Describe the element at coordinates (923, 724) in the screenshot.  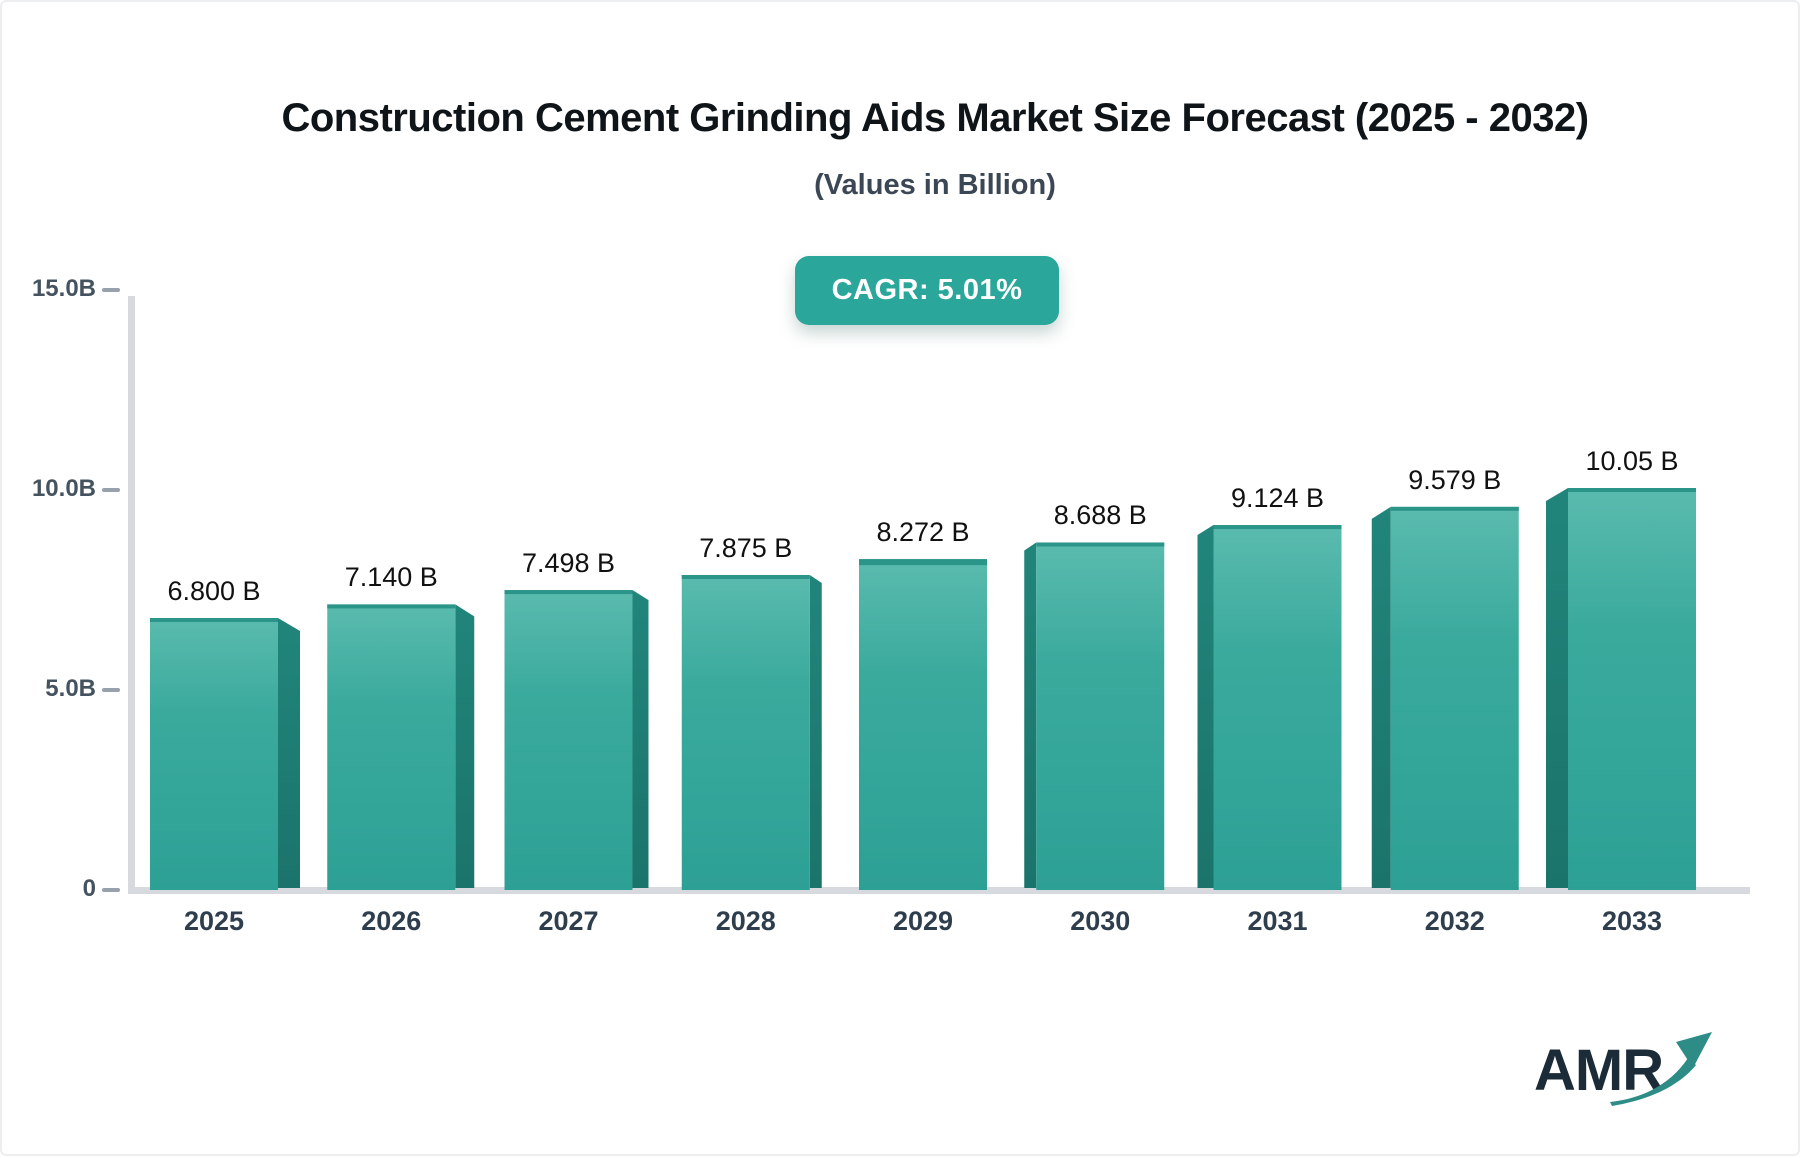
I see `bar-2029` at that location.